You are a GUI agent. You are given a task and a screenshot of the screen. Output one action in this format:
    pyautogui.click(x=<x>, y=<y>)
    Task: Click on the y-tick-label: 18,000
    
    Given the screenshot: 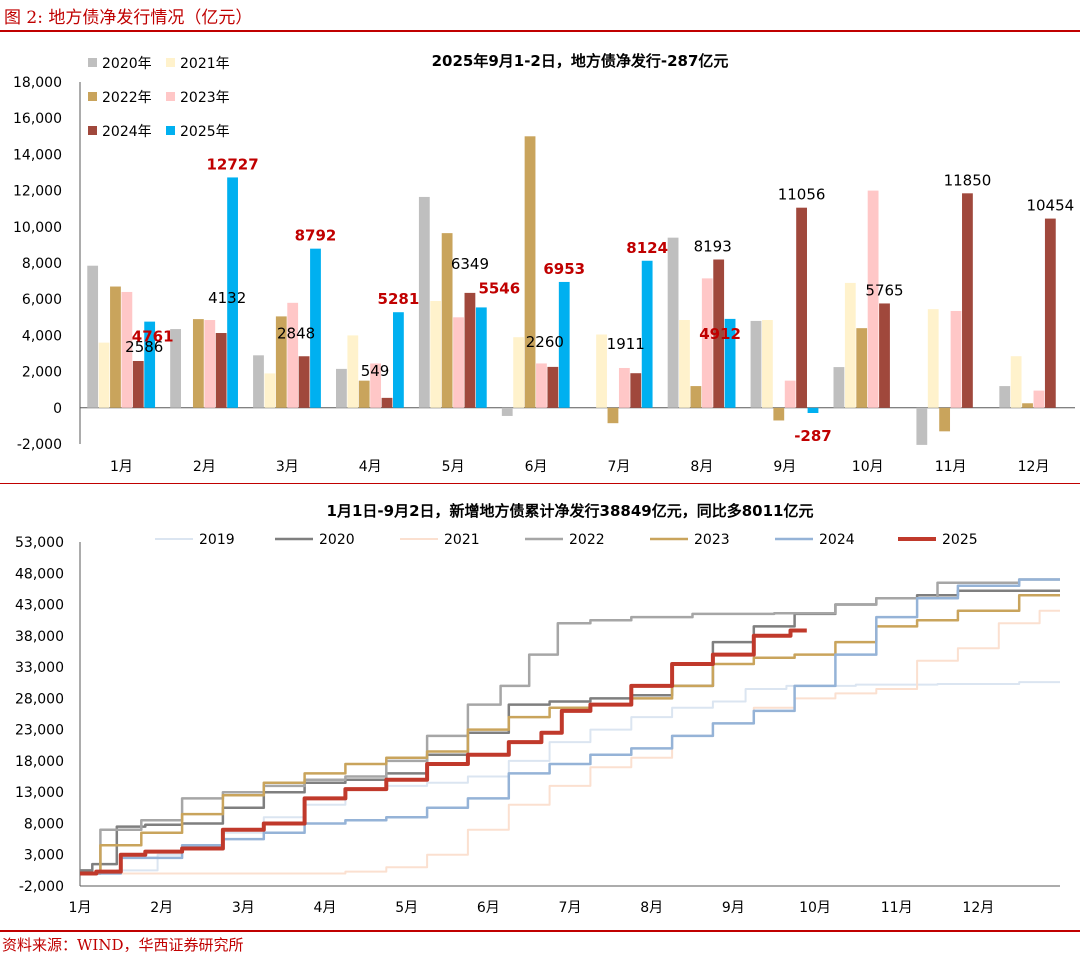 What is the action you would take?
    pyautogui.click(x=39, y=762)
    